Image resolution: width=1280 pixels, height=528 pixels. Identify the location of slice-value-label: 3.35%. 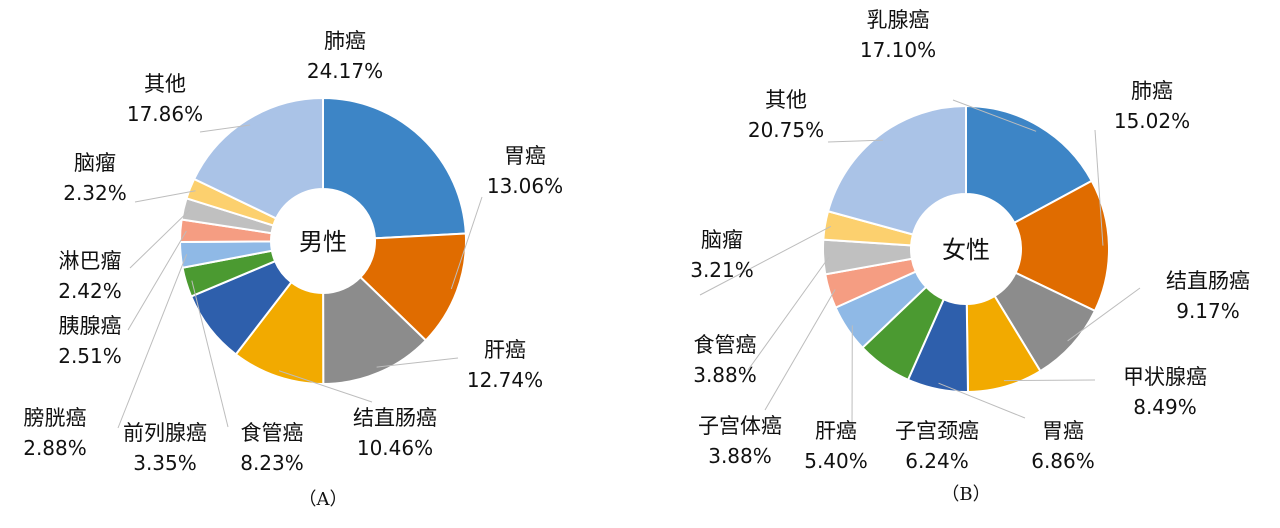
(165, 463).